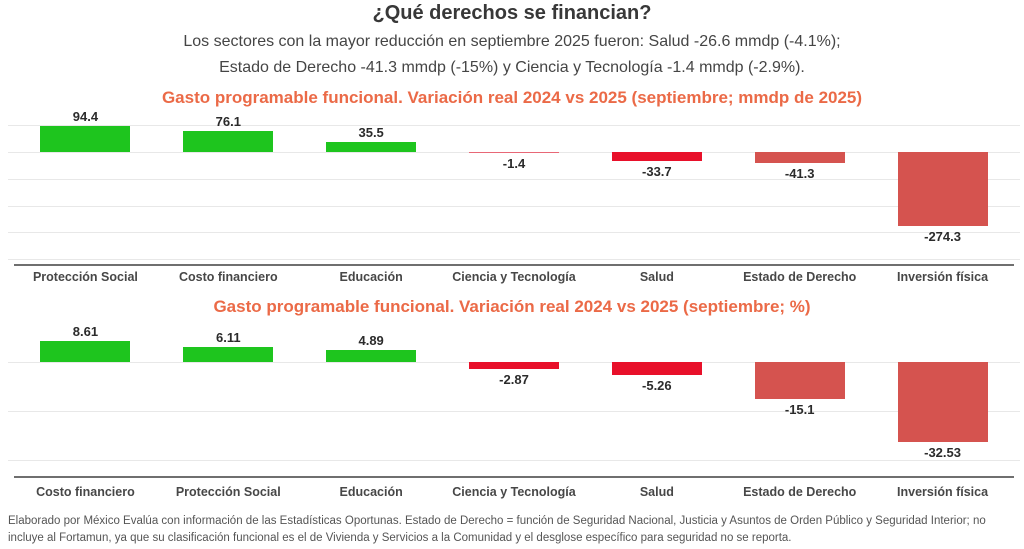 Image resolution: width=1024 pixels, height=549 pixels. I want to click on gridline--400, so click(514, 260).